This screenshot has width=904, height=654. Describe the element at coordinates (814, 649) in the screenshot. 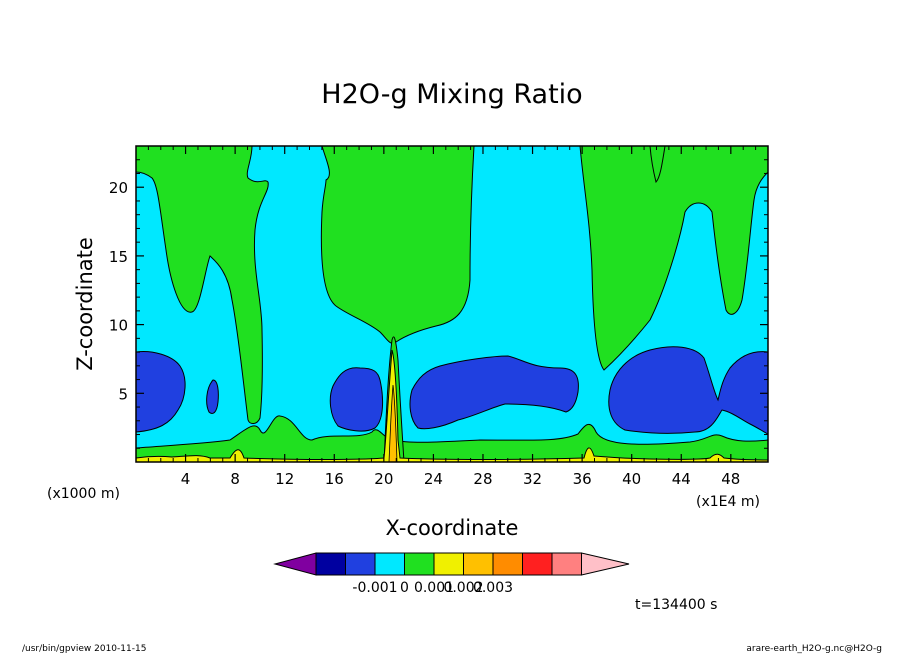

I see `footer-right: arare-earth_H2O-g.nc@H2O-g` at that location.